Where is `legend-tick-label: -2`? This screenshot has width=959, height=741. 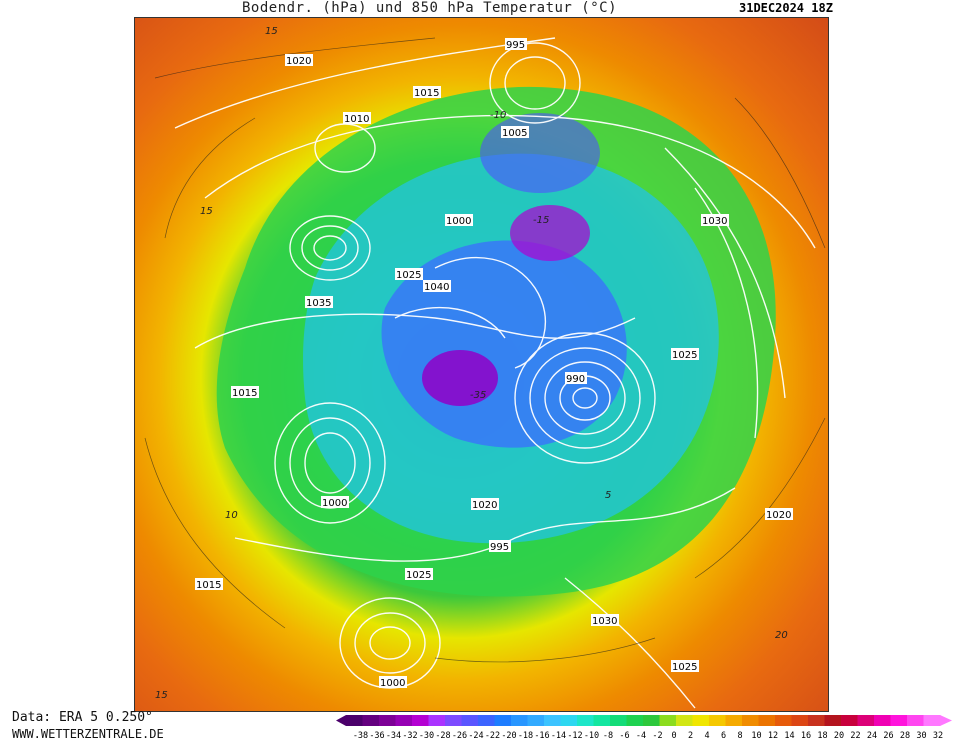
legend-tick-label: -2 is located at coordinates (657, 736).